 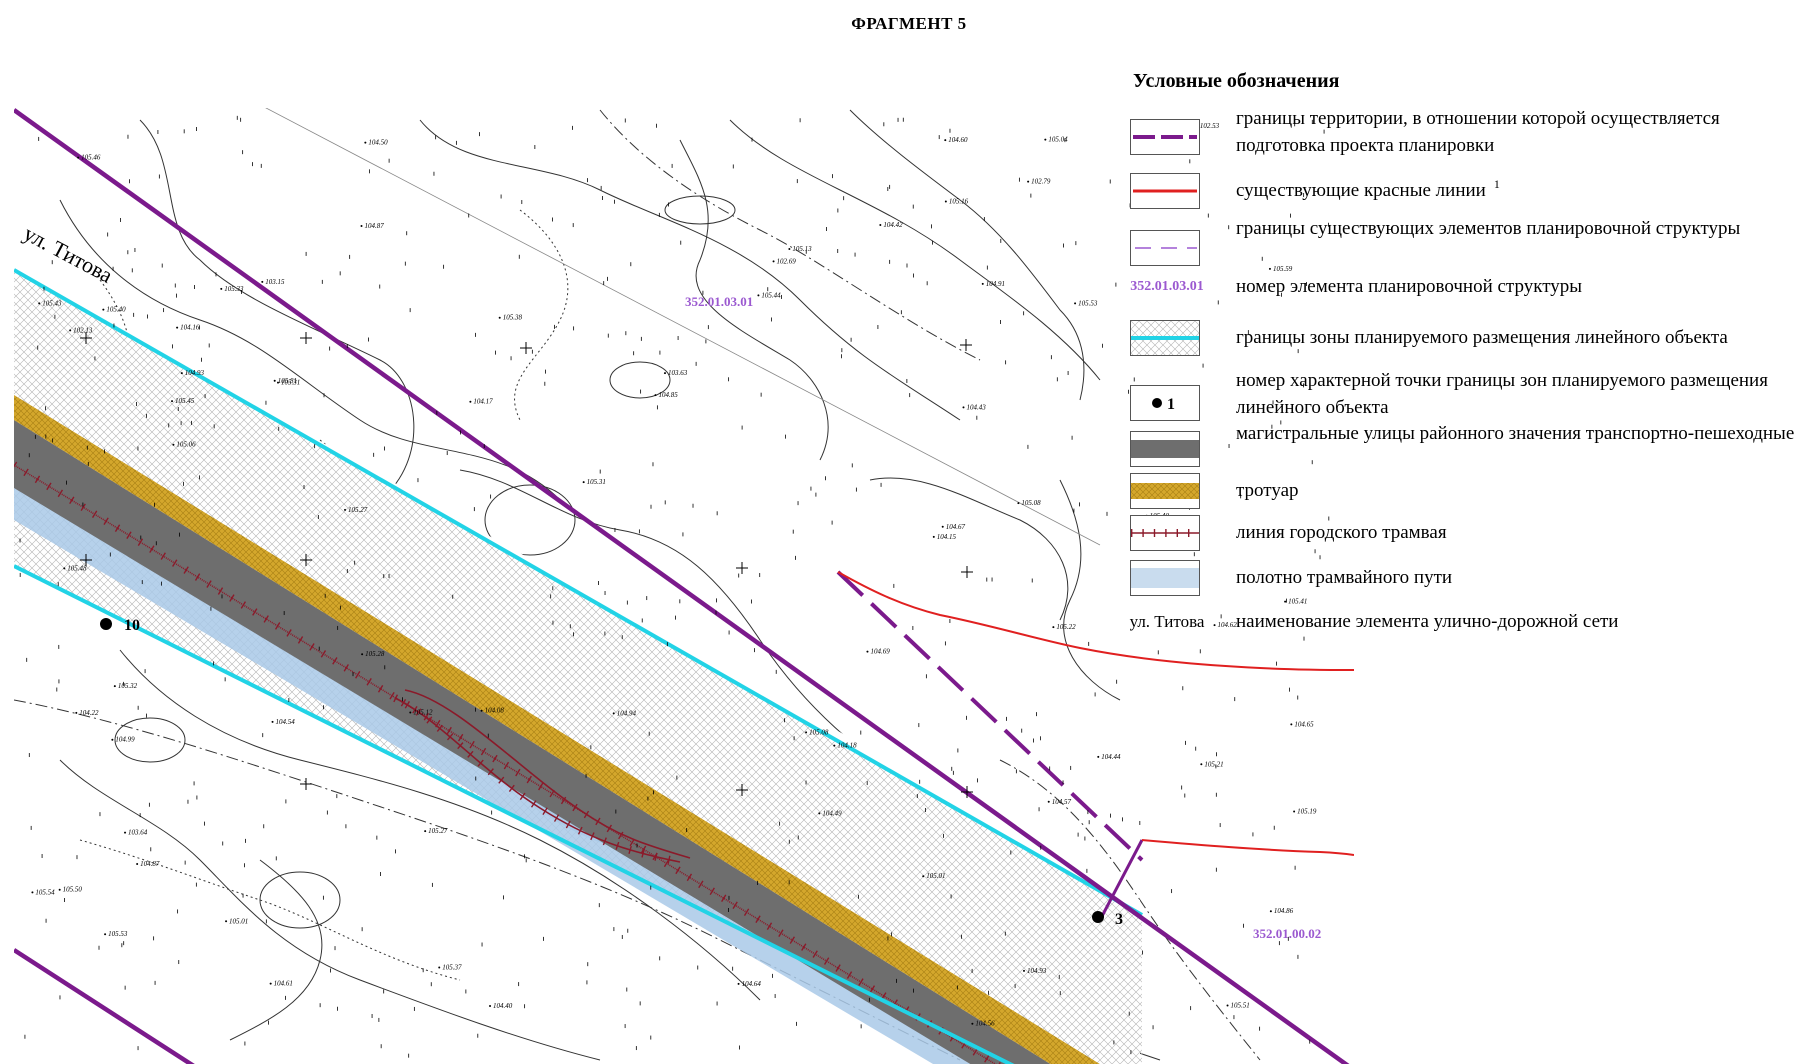 I want to click on elevation-label: 104.65, so click(x=1304, y=724).